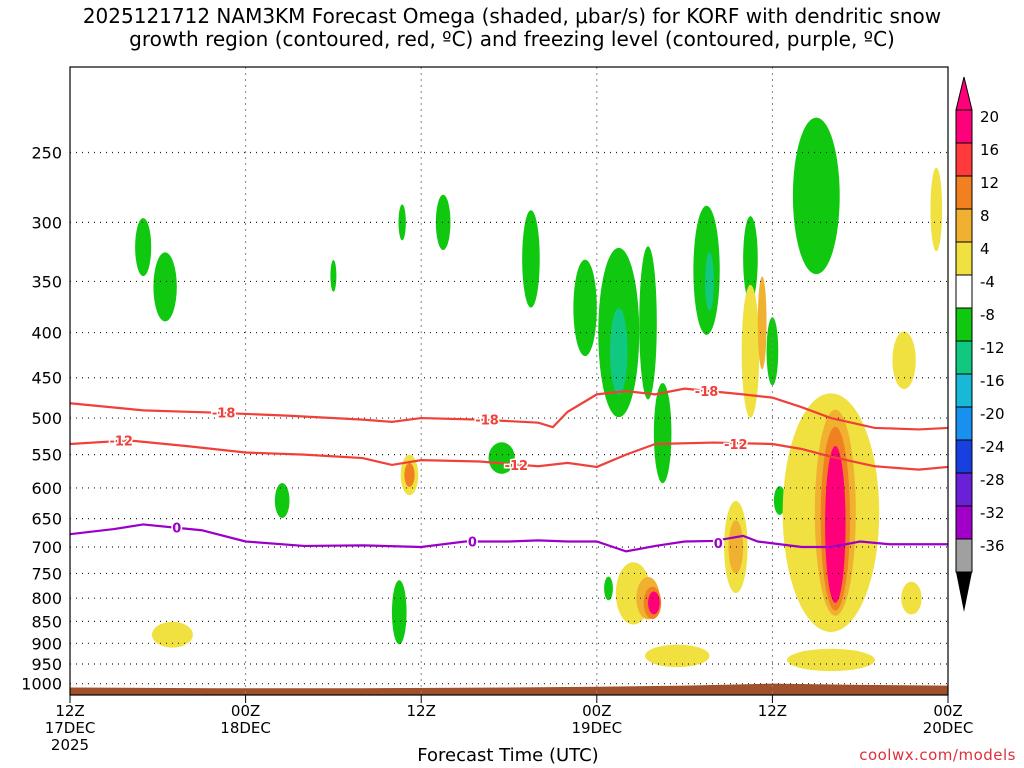 This screenshot has width=1024, height=768. I want to click on y-tick-label: 800, so click(46, 598).